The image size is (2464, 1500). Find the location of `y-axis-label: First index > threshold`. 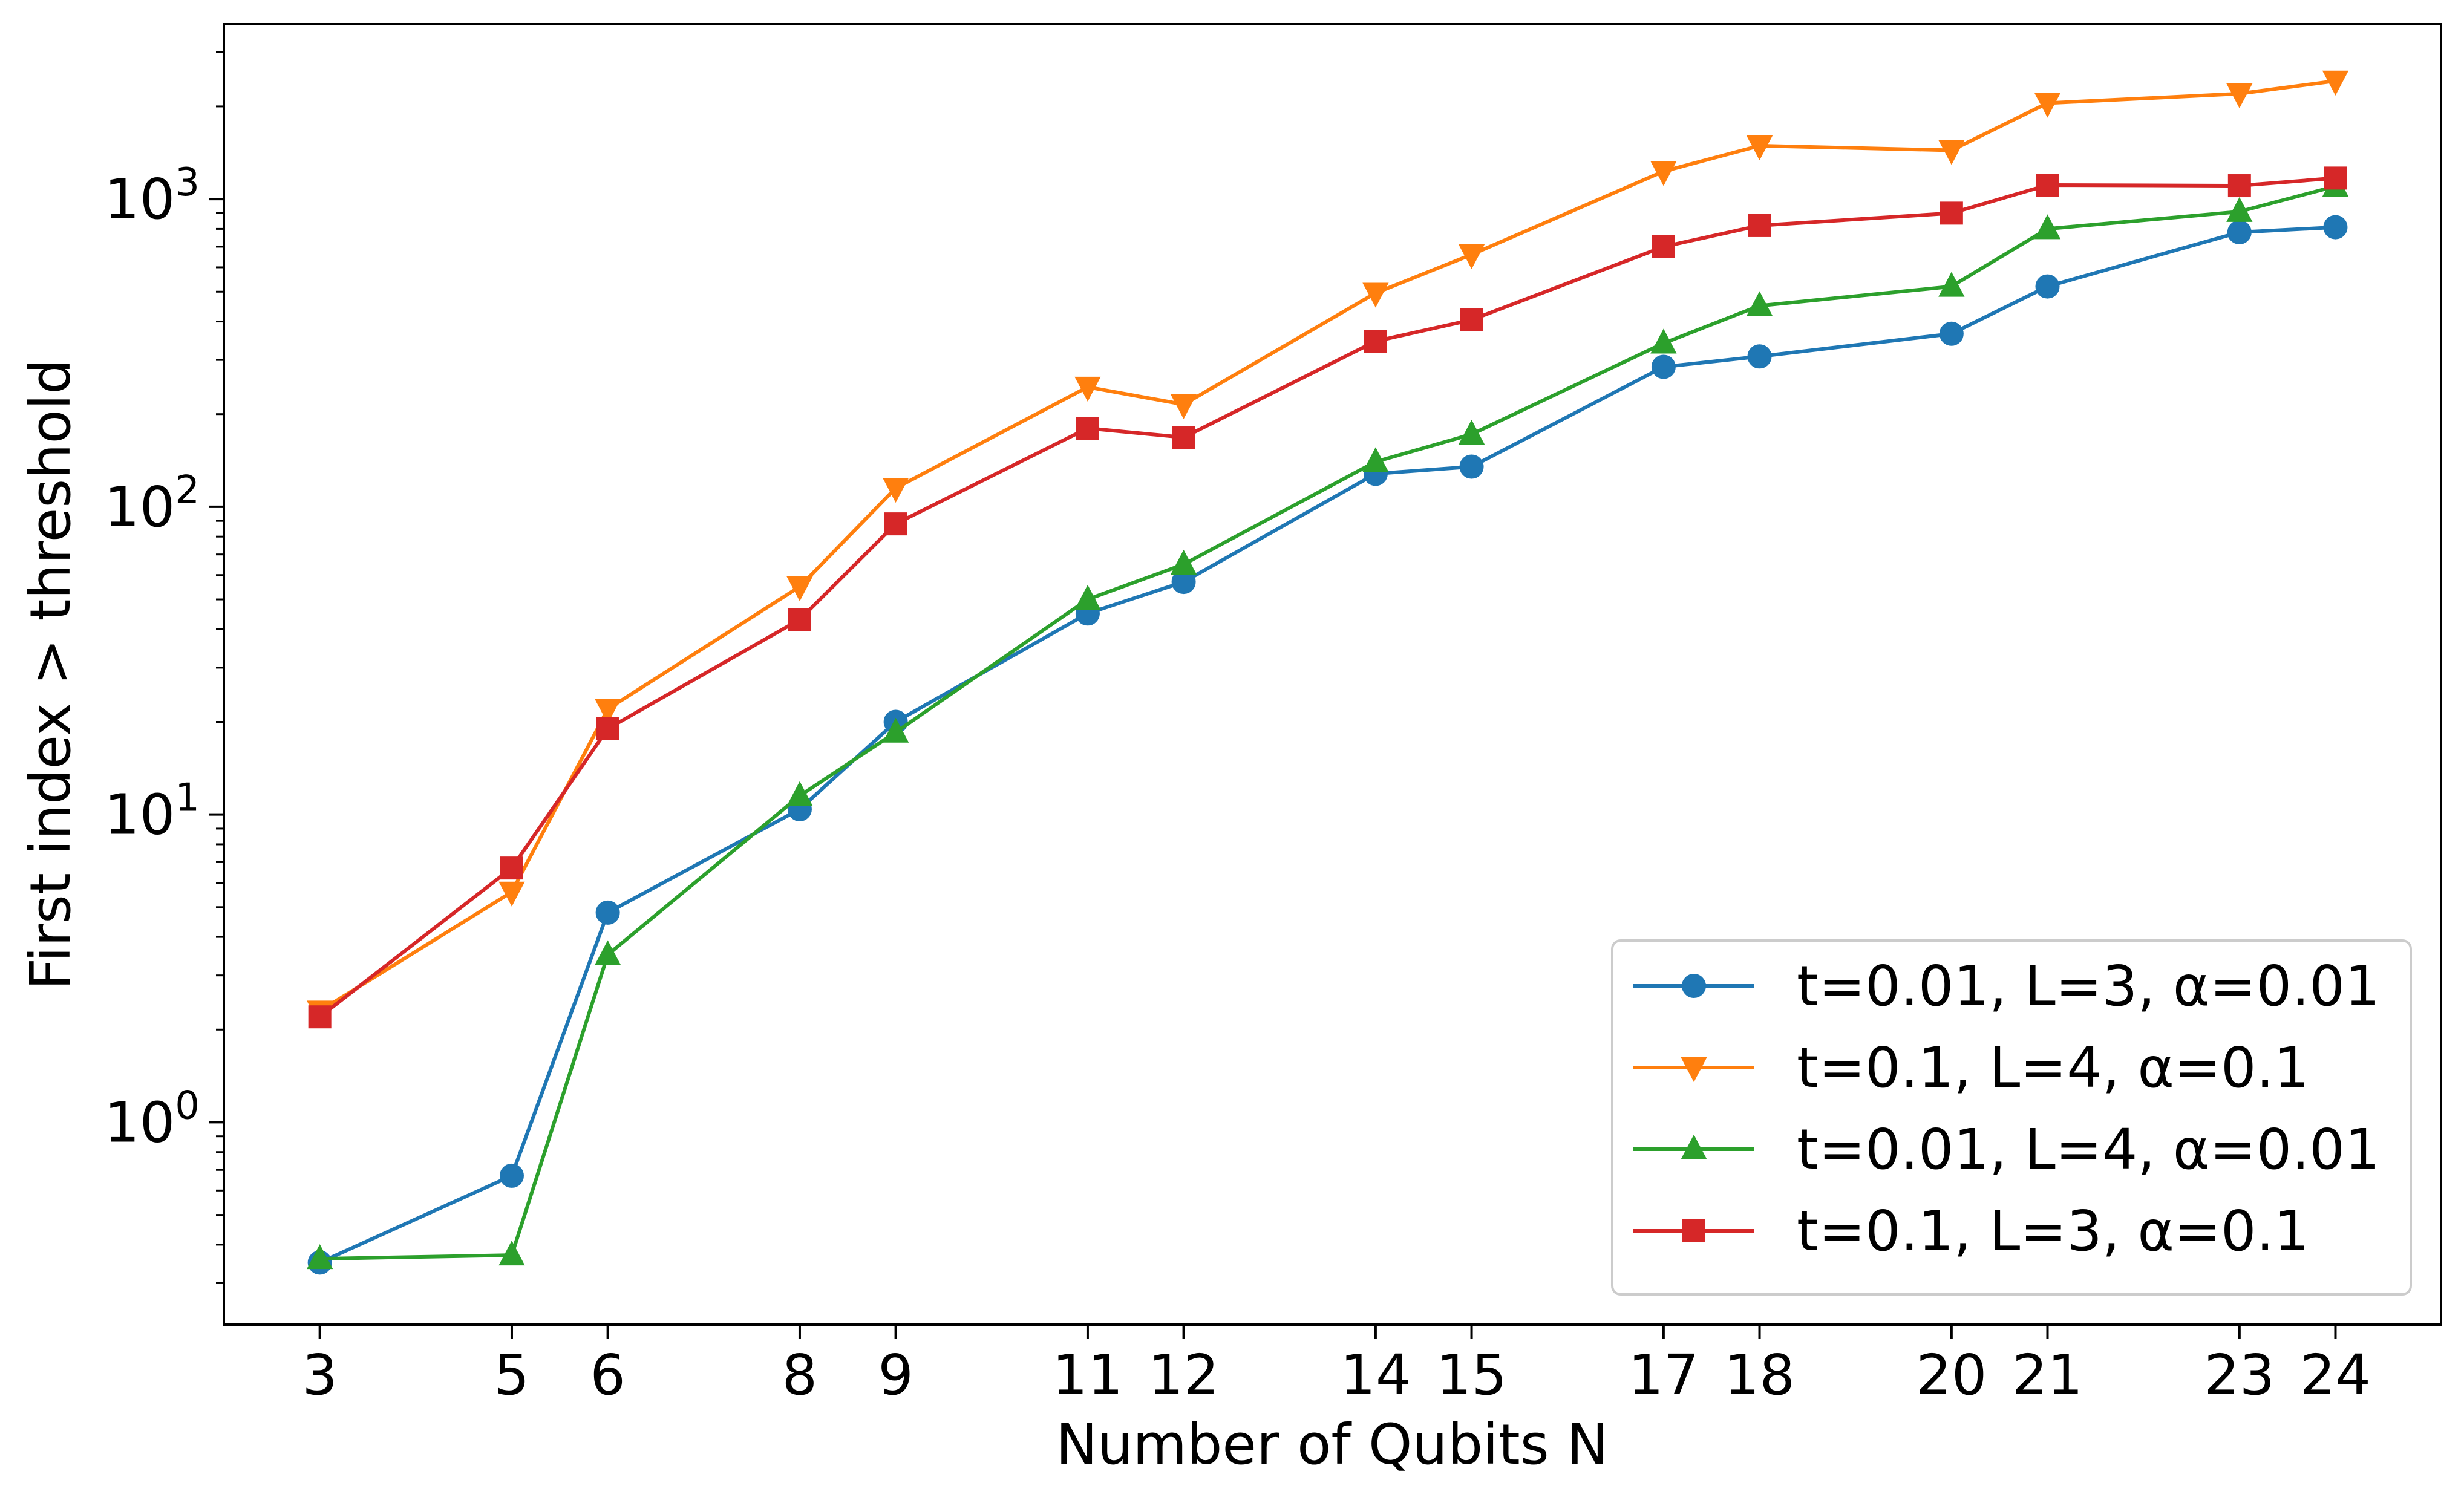

y-axis-label: First index > threshold is located at coordinates (50, 675).